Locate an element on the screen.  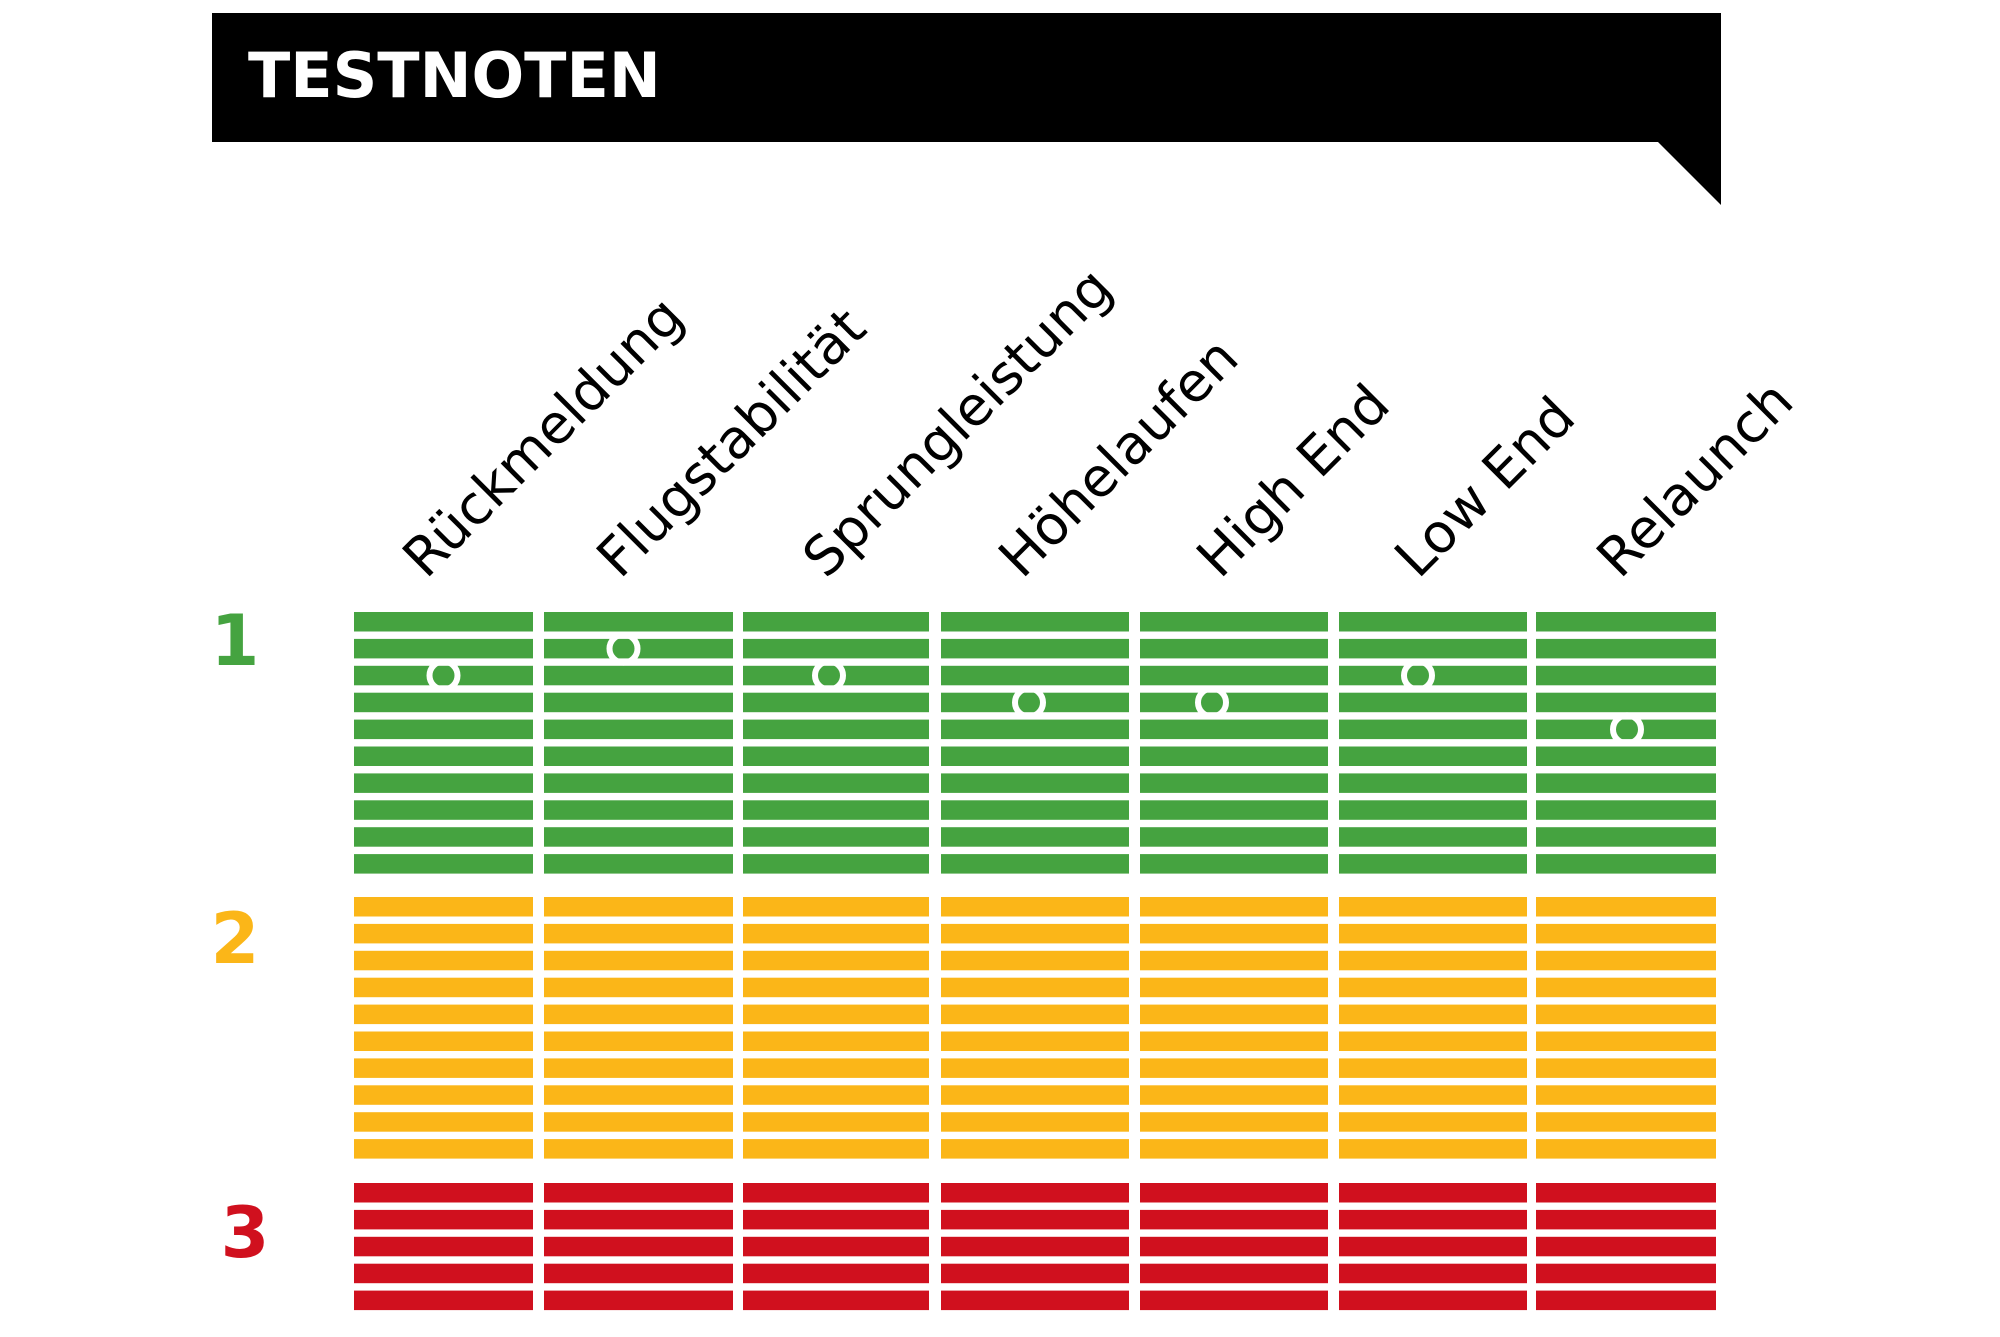
category-label: Low End is located at coordinates (1485, 487).